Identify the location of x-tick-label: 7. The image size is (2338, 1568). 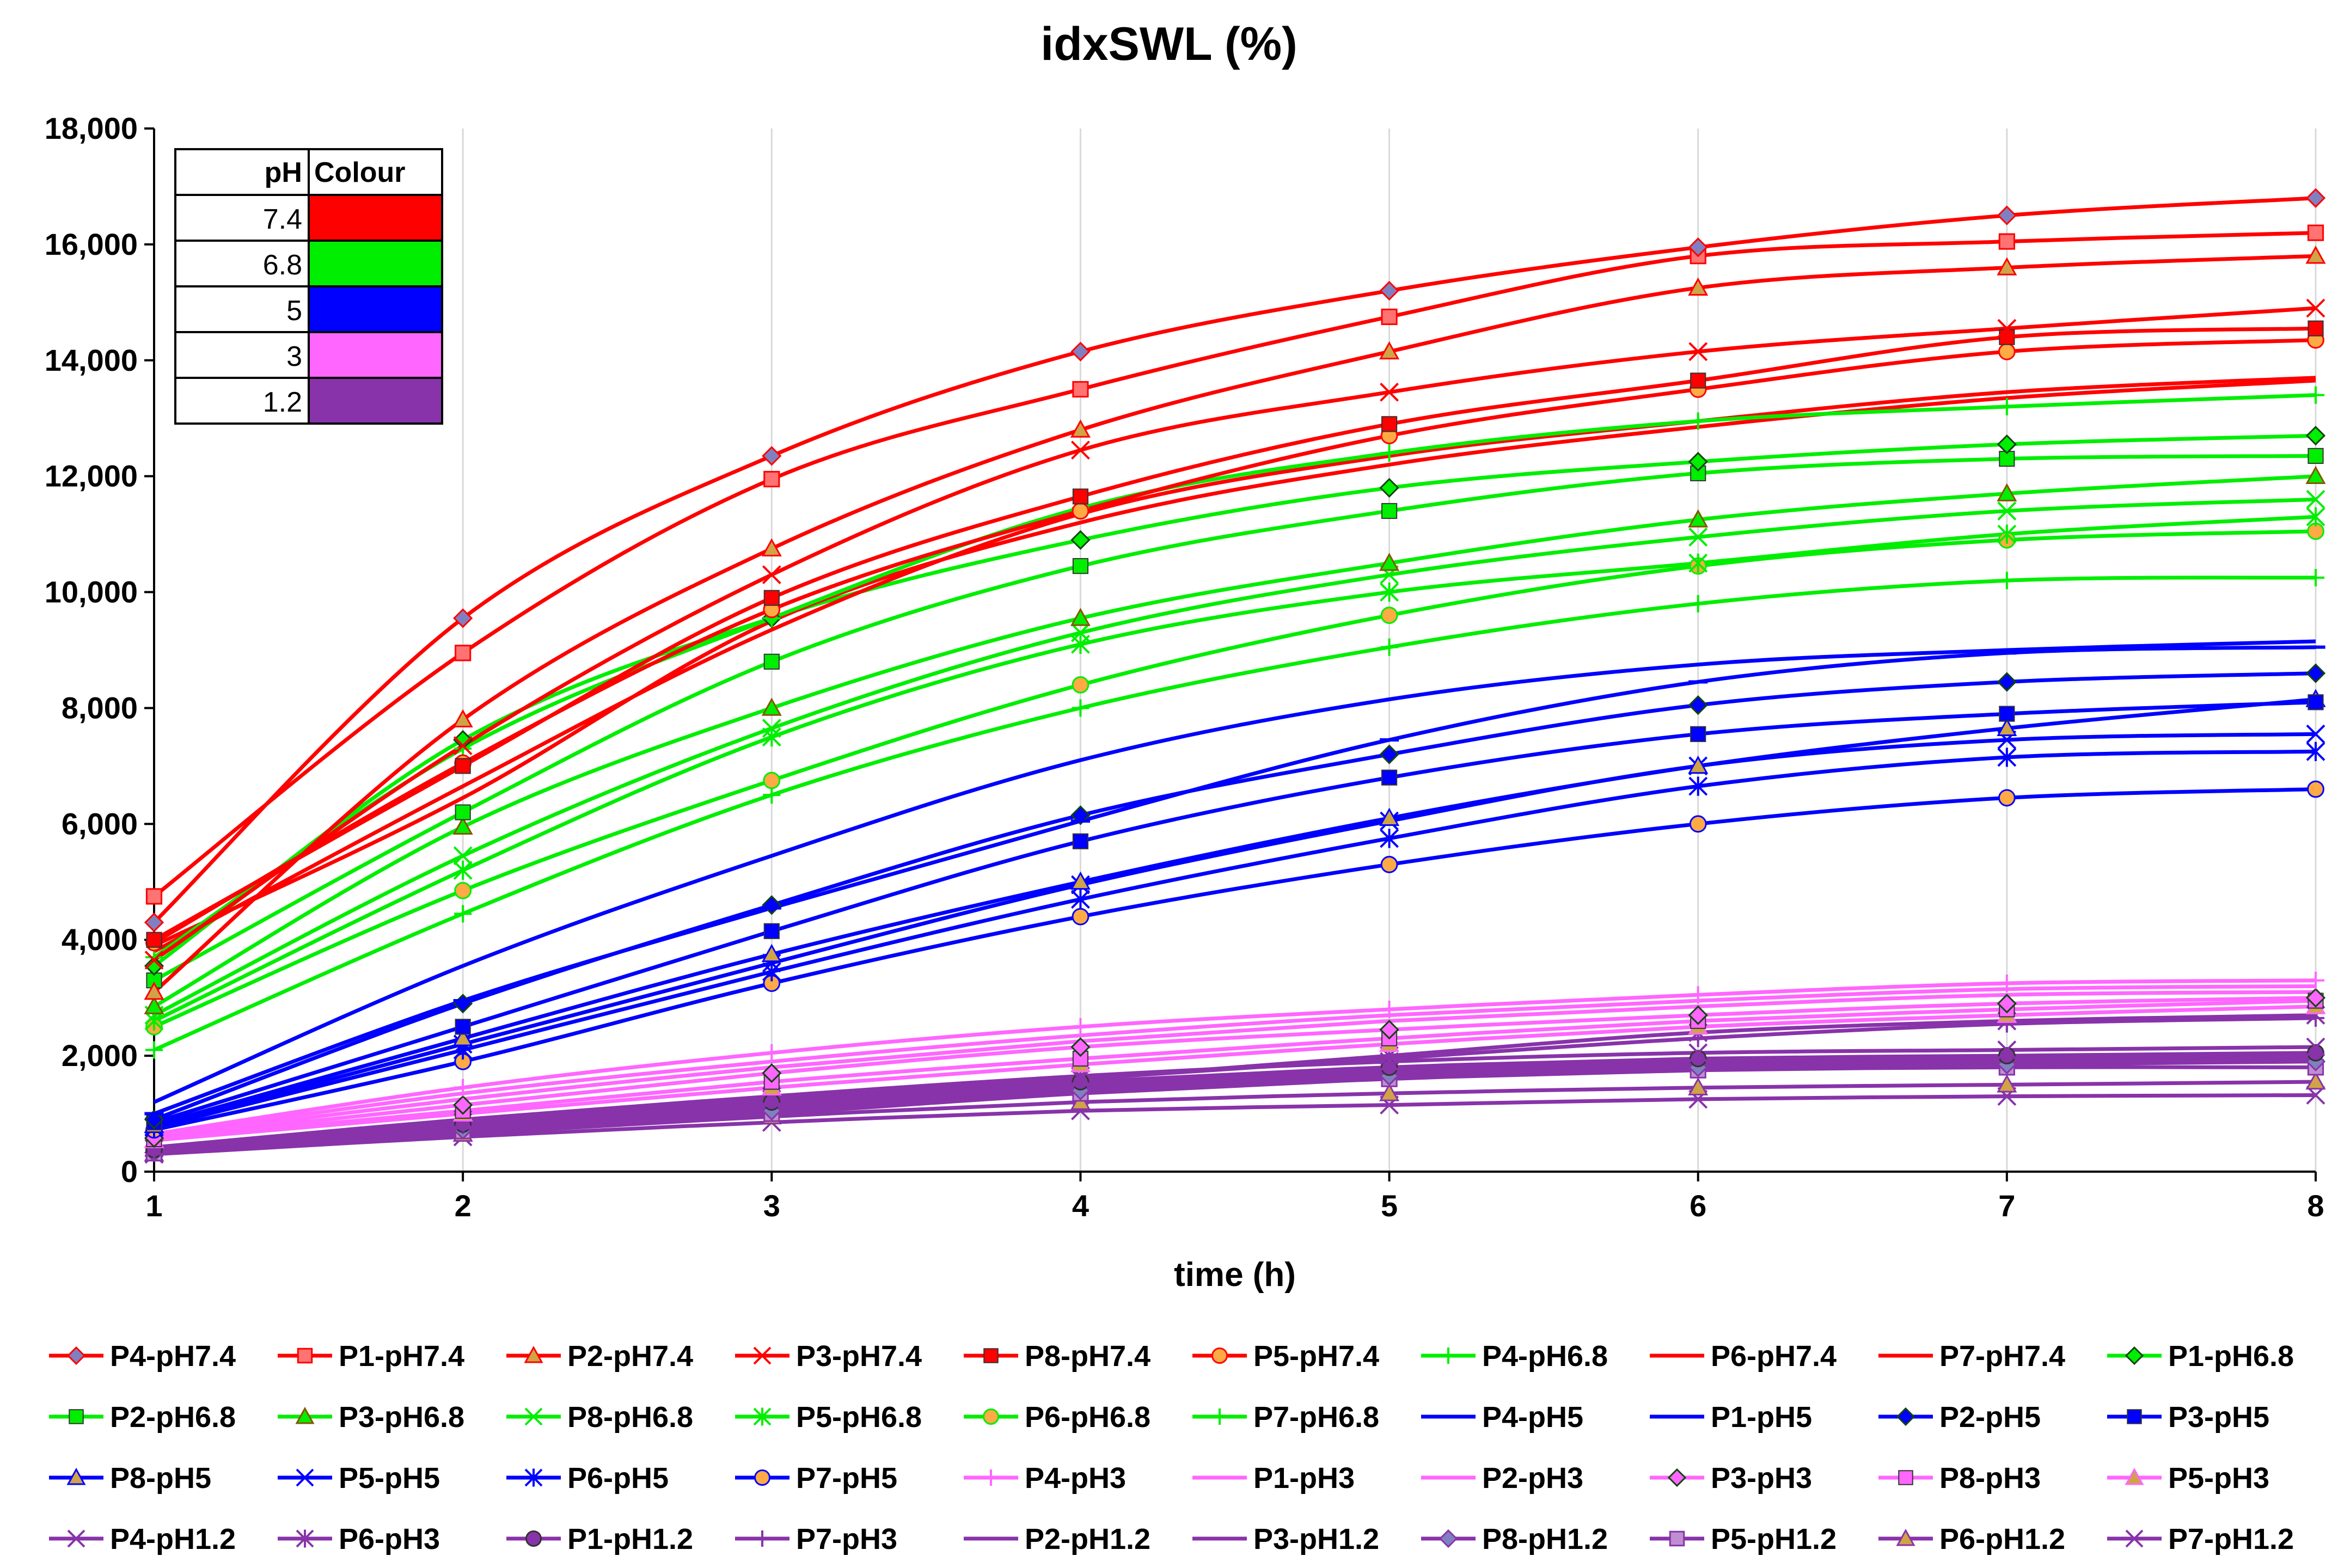
(2006, 1206).